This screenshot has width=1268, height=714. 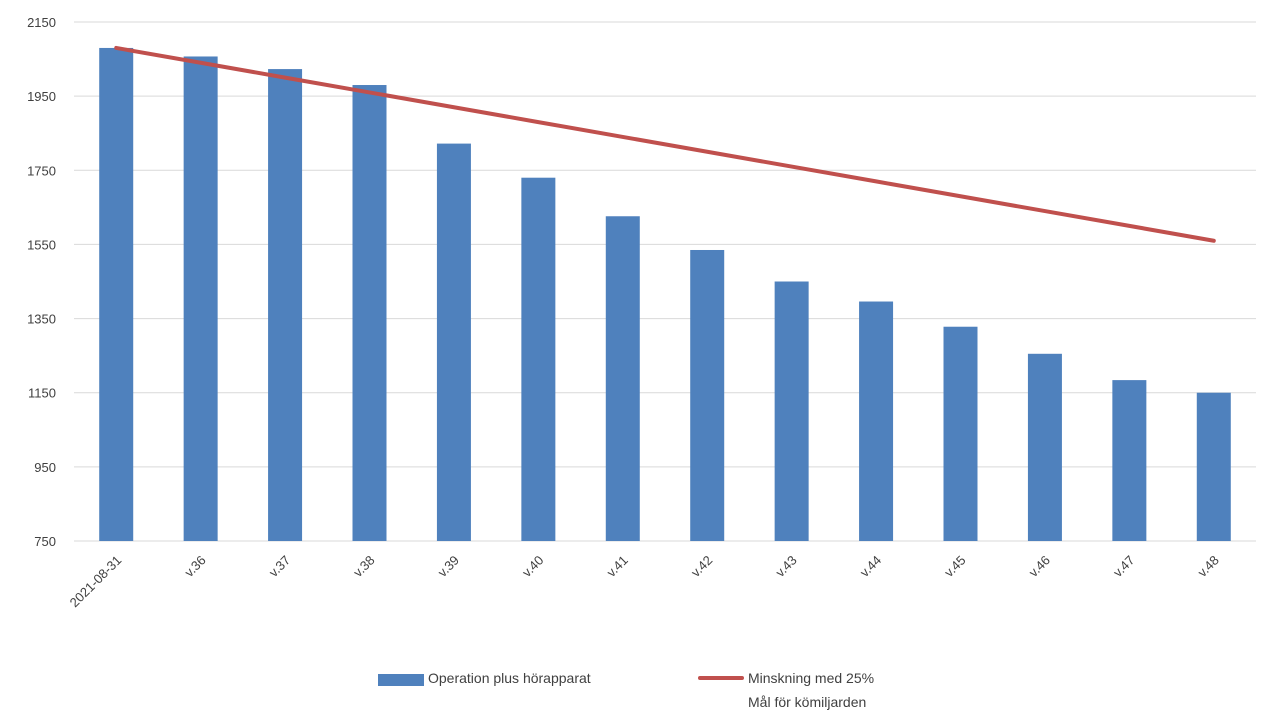 What do you see at coordinates (41, 170) in the screenshot?
I see `y-tick-label: 1750` at bounding box center [41, 170].